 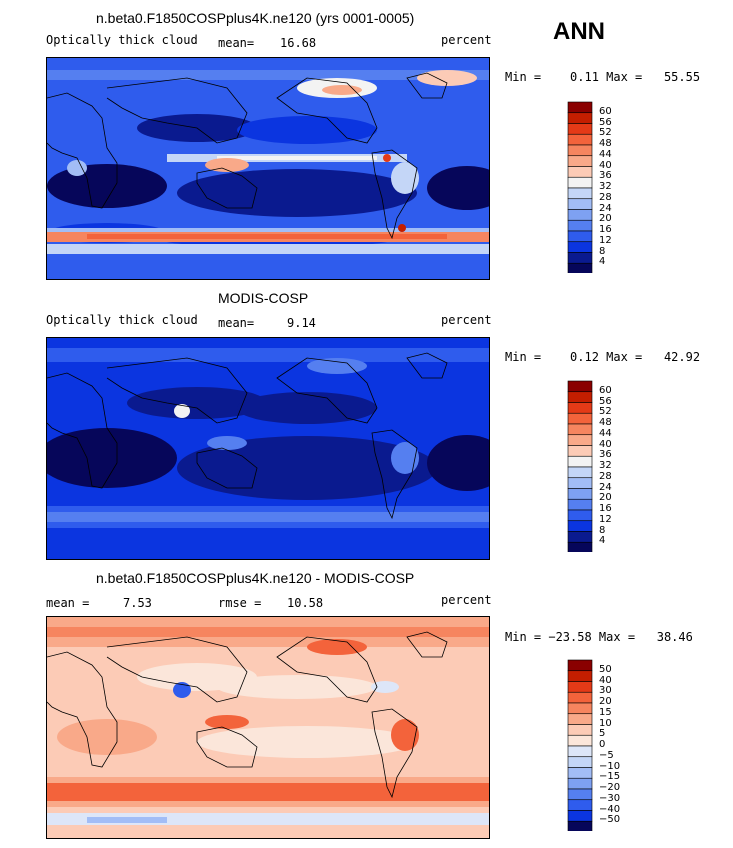 What do you see at coordinates (122, 320) in the screenshot?
I see `panel2-variable-label: Optically thick cloud` at bounding box center [122, 320].